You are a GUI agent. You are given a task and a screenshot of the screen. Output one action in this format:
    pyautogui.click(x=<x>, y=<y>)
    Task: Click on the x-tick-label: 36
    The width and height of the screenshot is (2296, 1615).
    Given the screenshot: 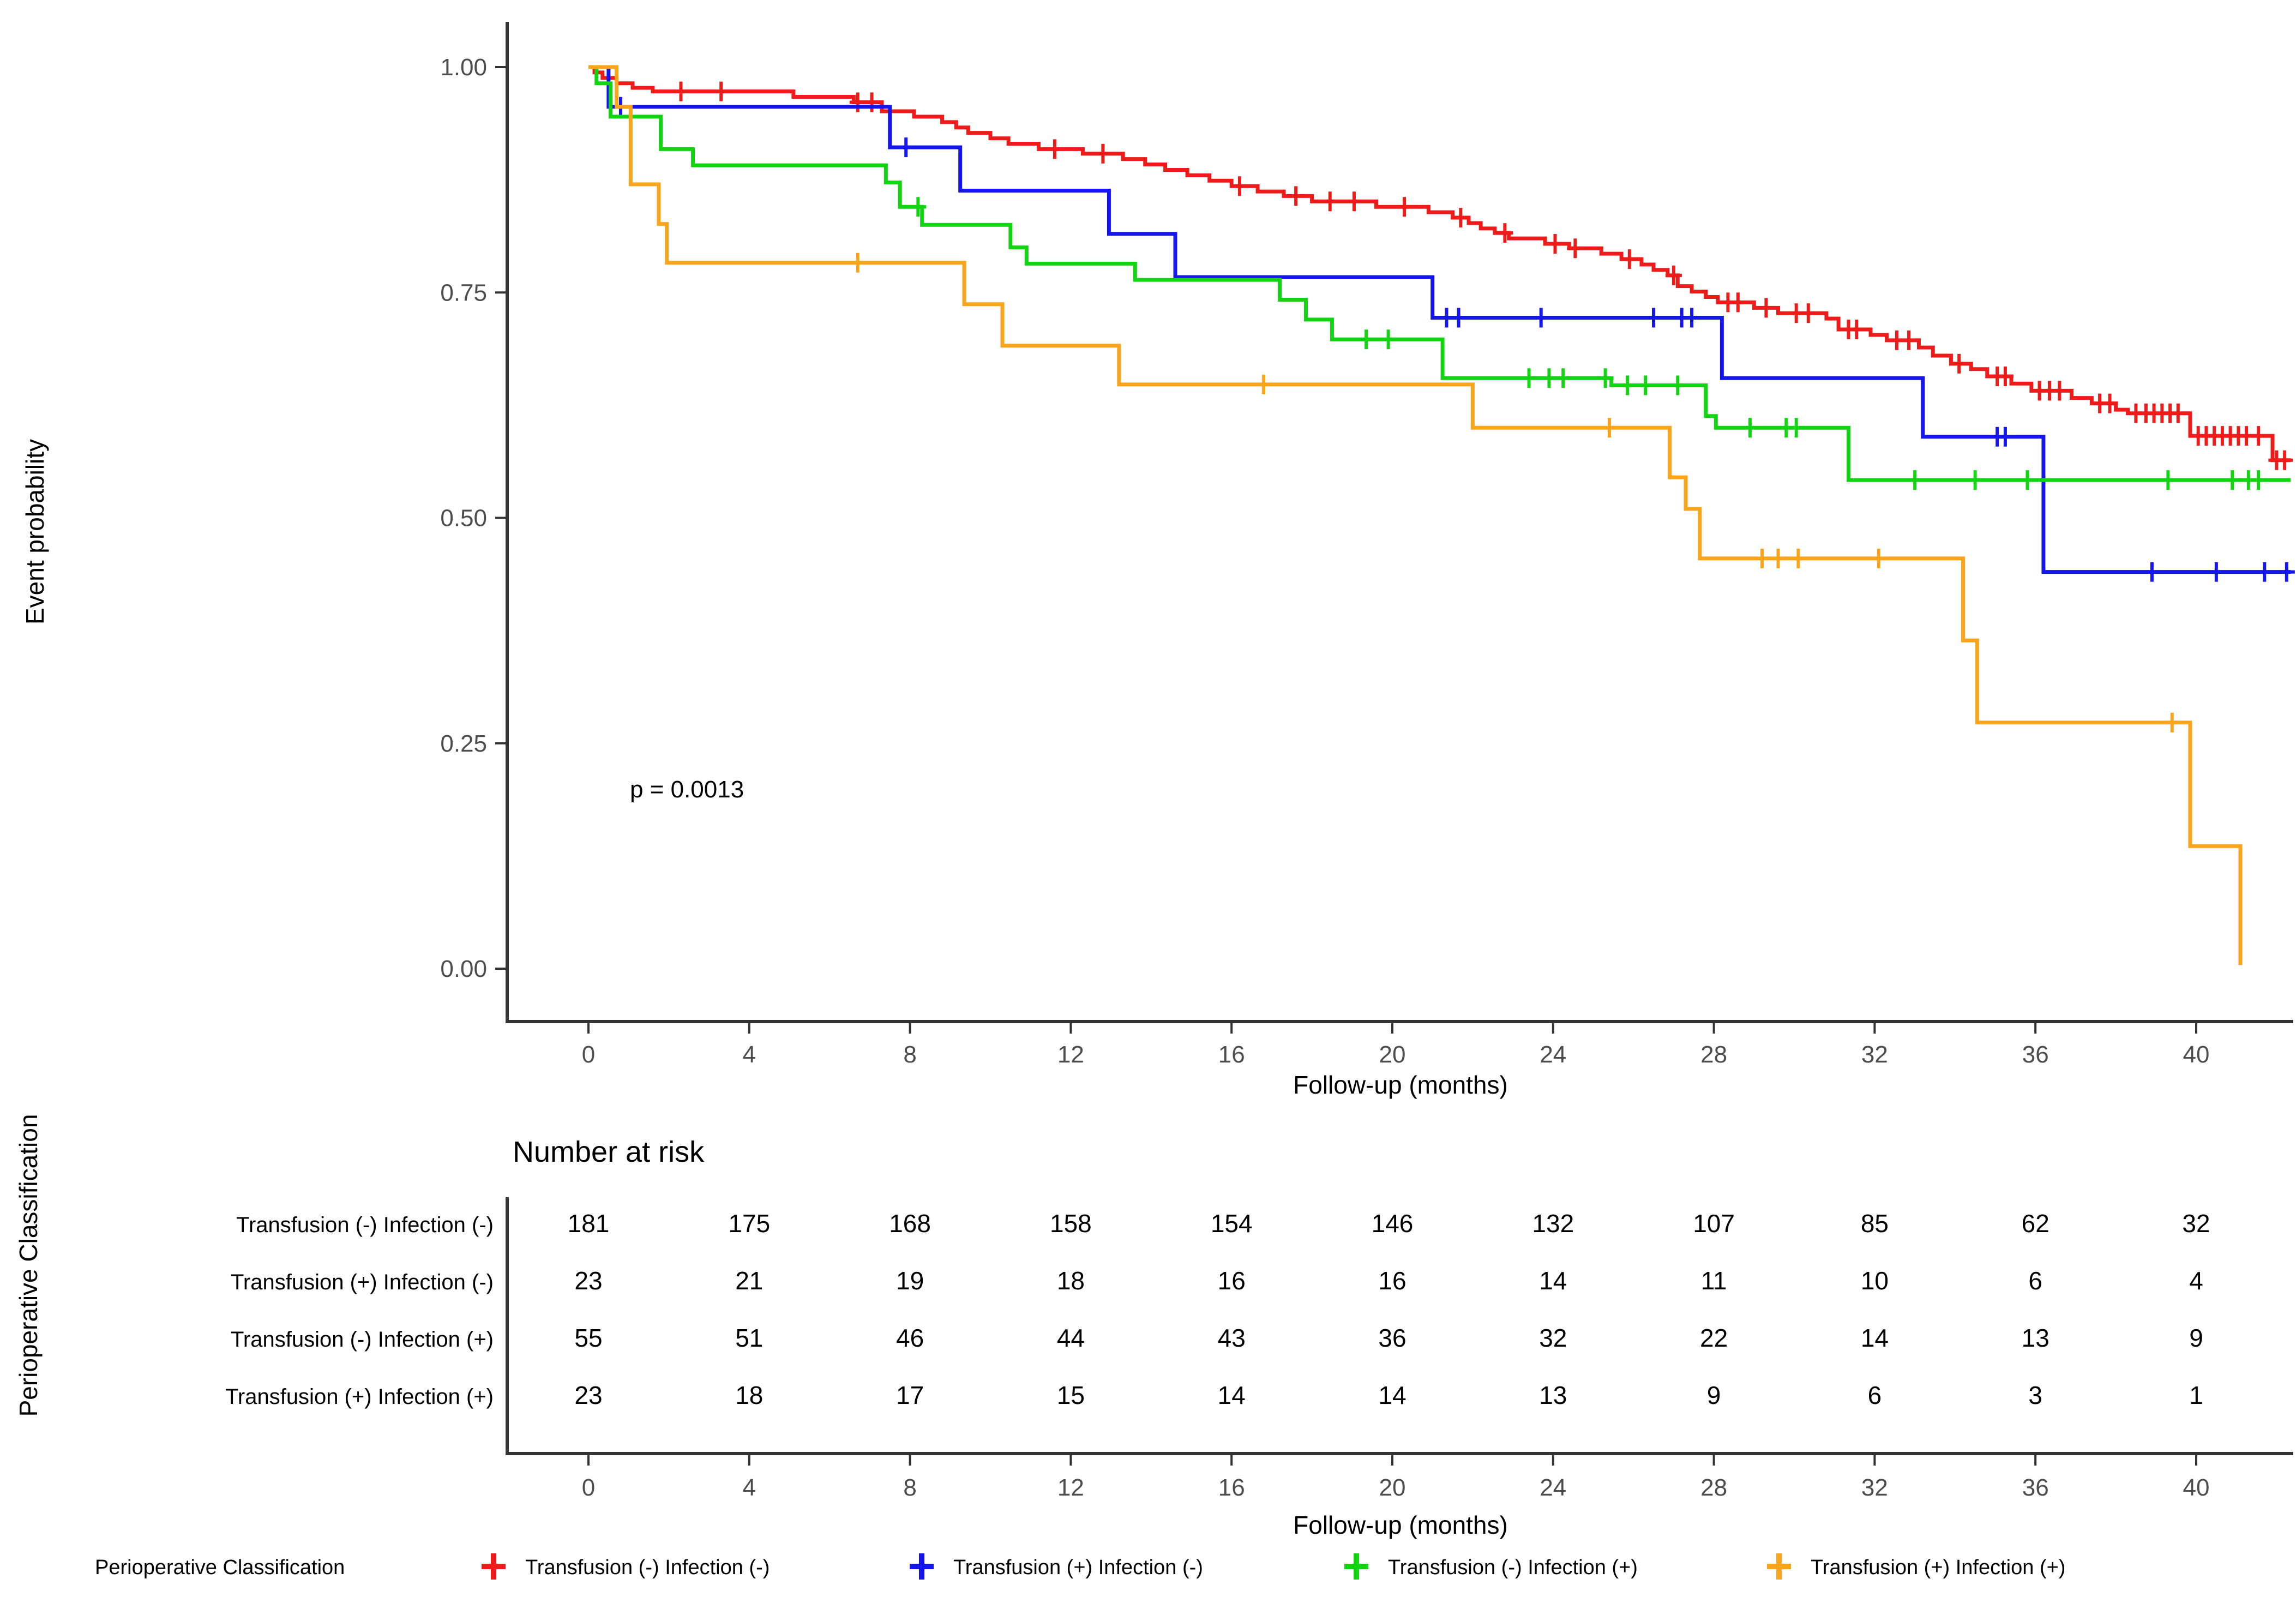 What is the action you would take?
    pyautogui.click(x=2036, y=1055)
    